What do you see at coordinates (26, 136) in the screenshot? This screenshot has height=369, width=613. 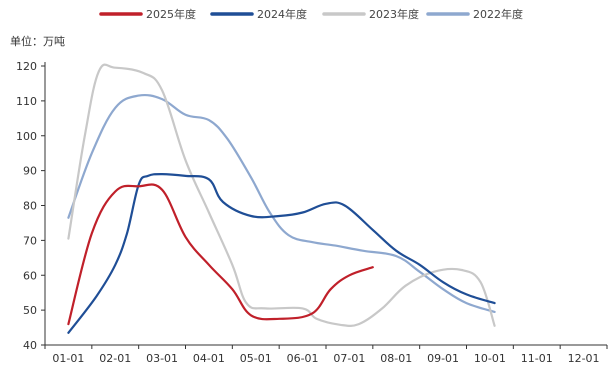 I see `y-tick-label: 100` at bounding box center [26, 136].